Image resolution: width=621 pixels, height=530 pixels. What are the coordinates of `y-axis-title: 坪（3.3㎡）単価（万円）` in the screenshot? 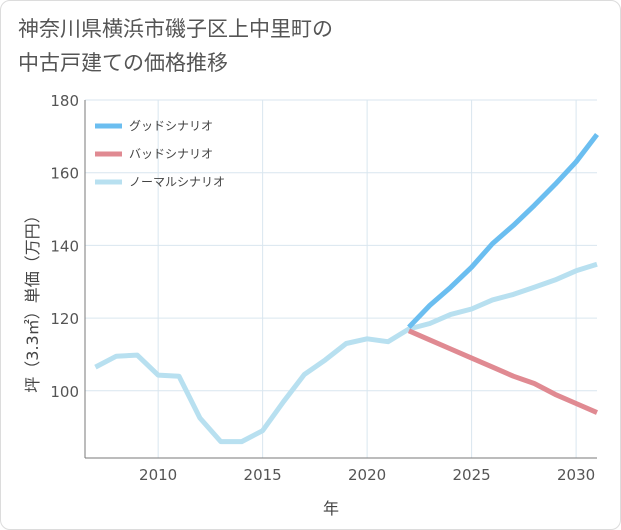 It's located at (32, 299).